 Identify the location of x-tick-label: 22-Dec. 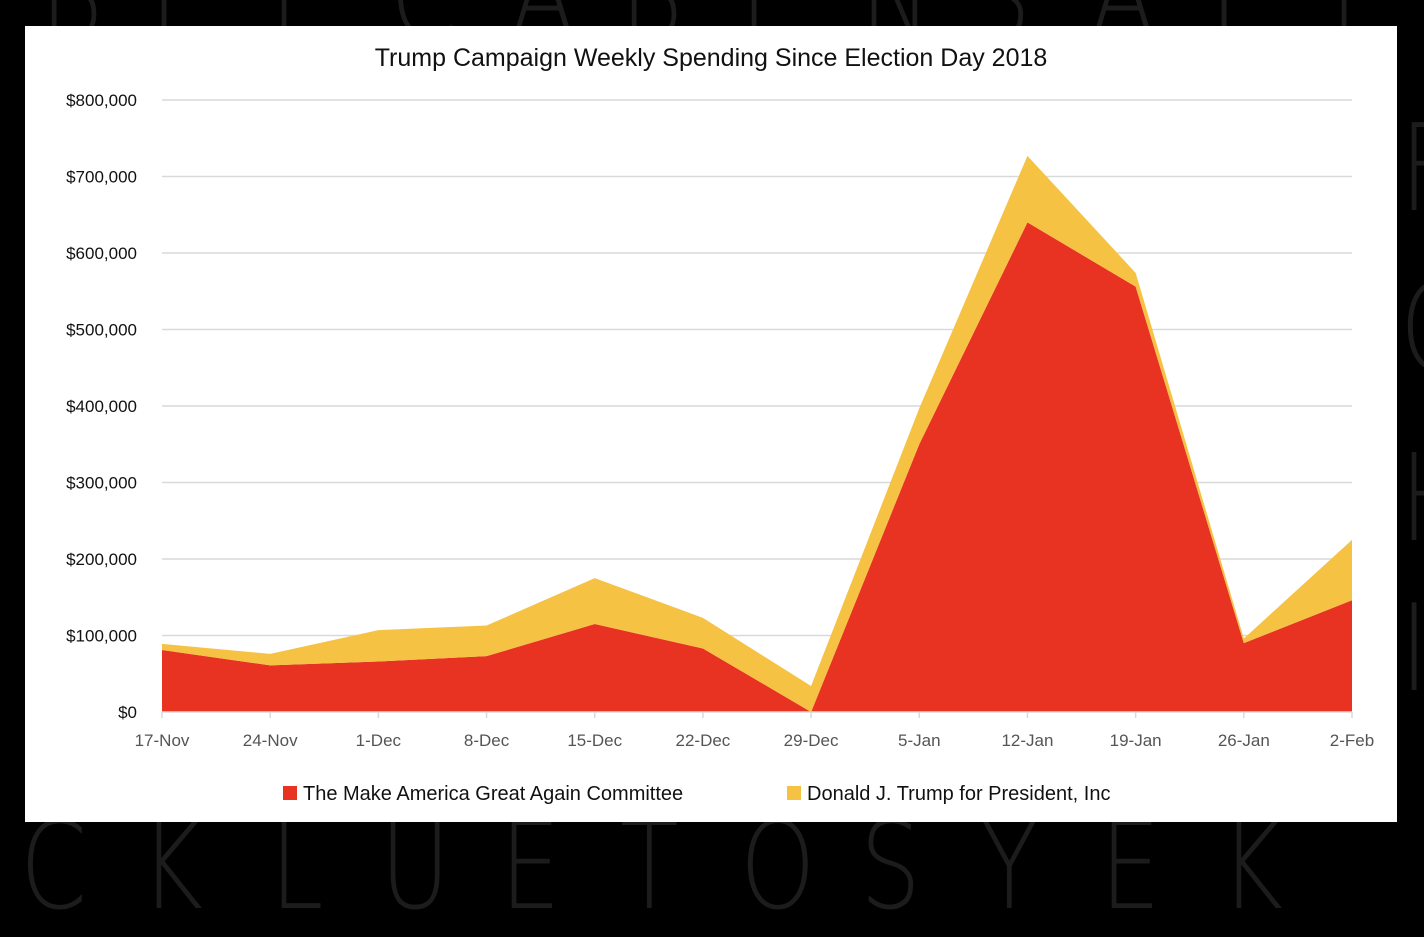
(703, 740).